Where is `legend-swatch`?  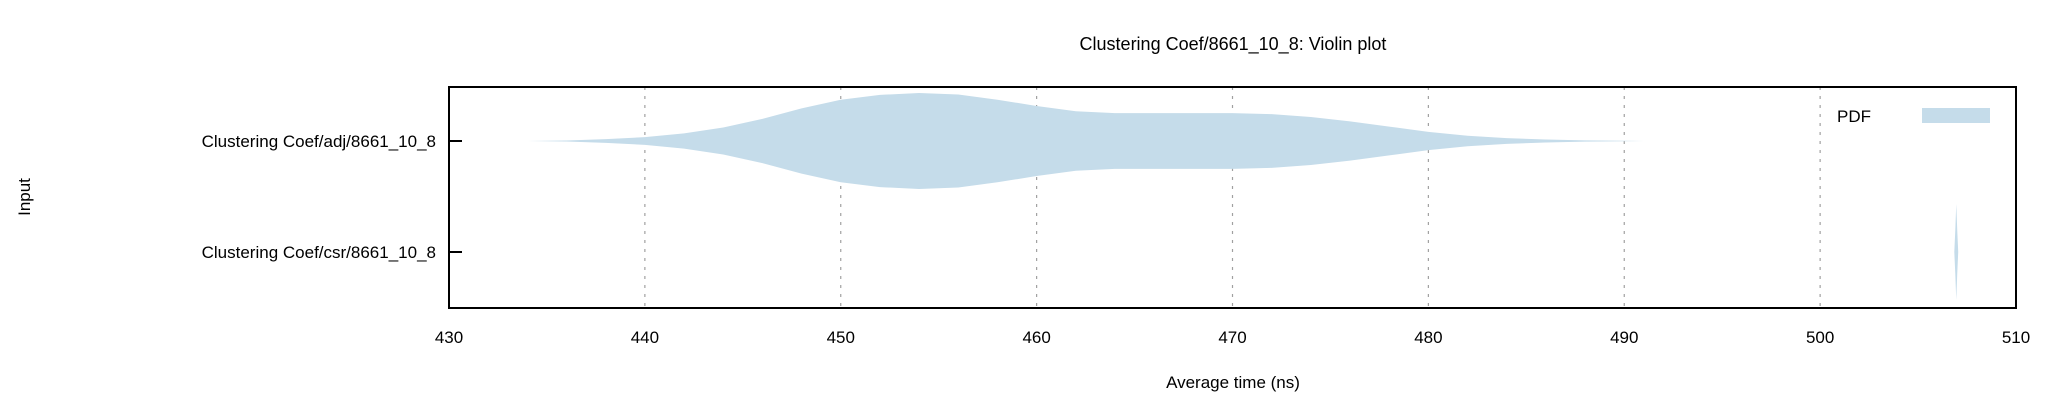 legend-swatch is located at coordinates (1956, 115).